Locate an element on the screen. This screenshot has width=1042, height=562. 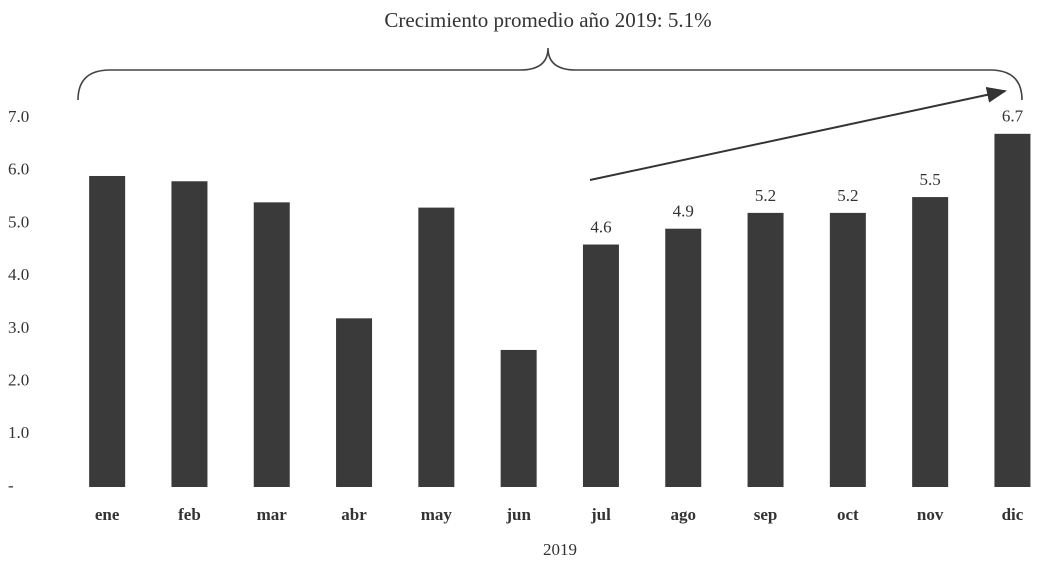
trend-arrow is located at coordinates (798, 133).